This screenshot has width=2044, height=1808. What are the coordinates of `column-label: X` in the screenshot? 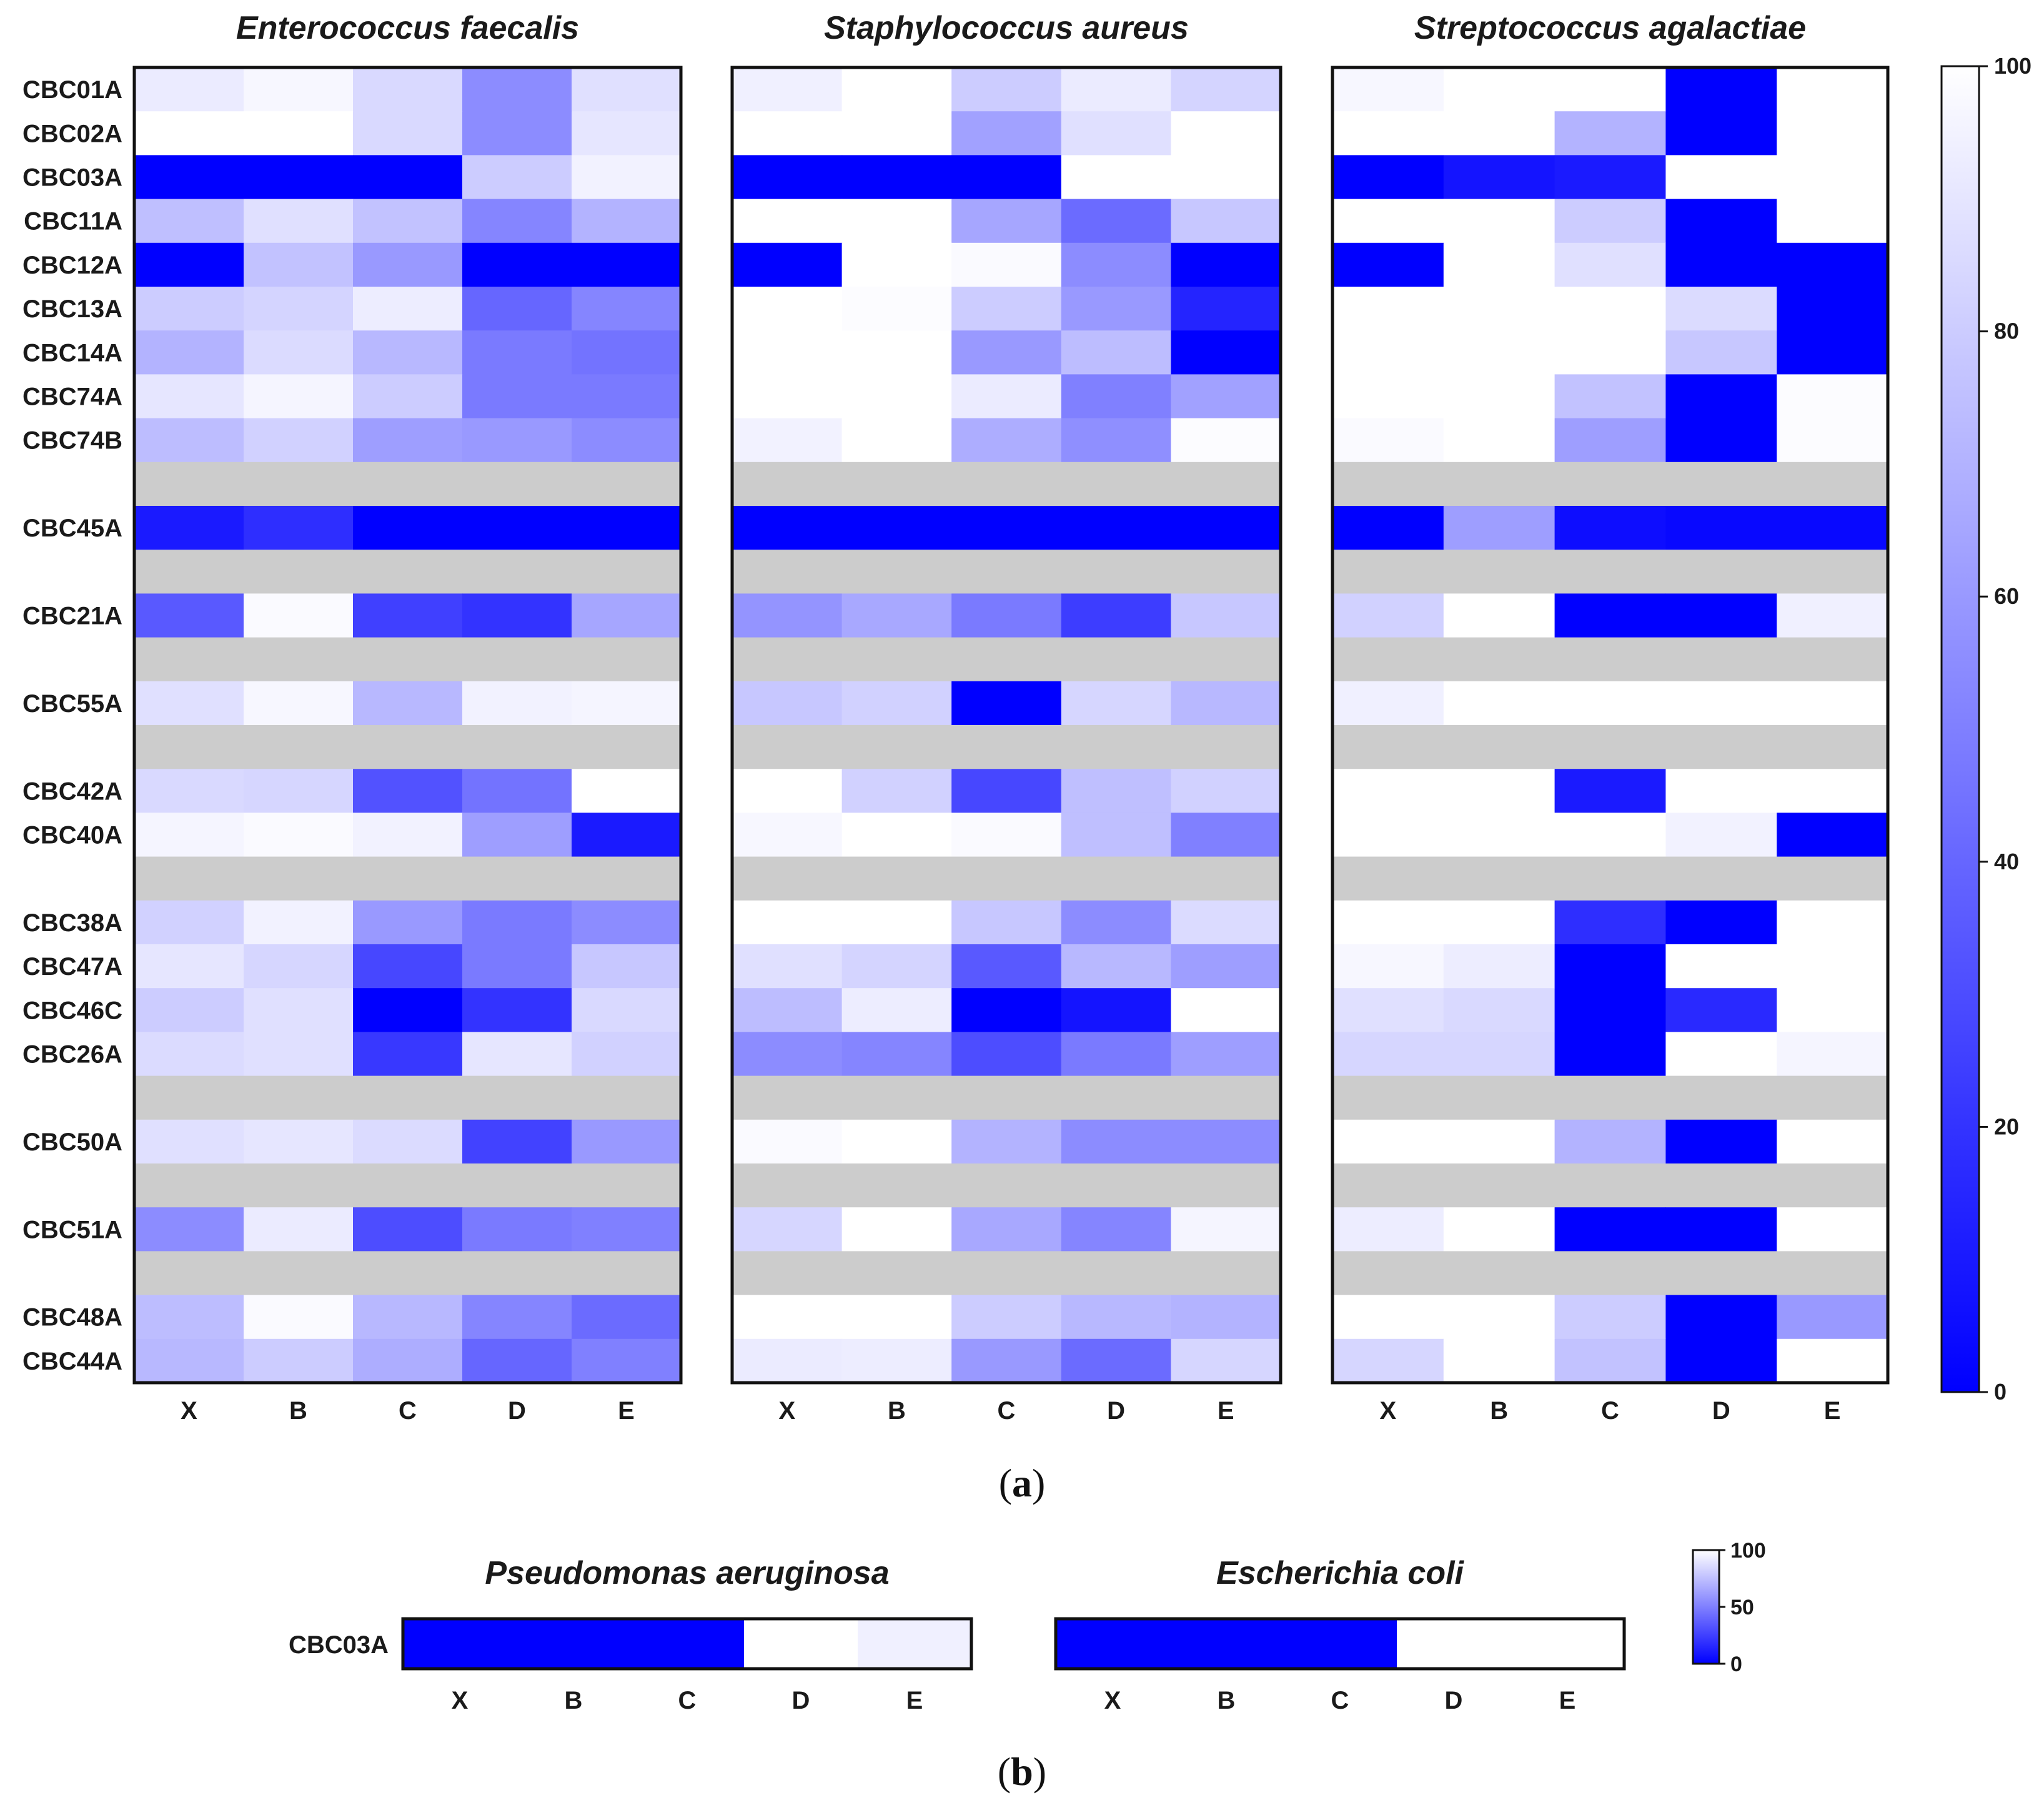 It's located at (460, 1700).